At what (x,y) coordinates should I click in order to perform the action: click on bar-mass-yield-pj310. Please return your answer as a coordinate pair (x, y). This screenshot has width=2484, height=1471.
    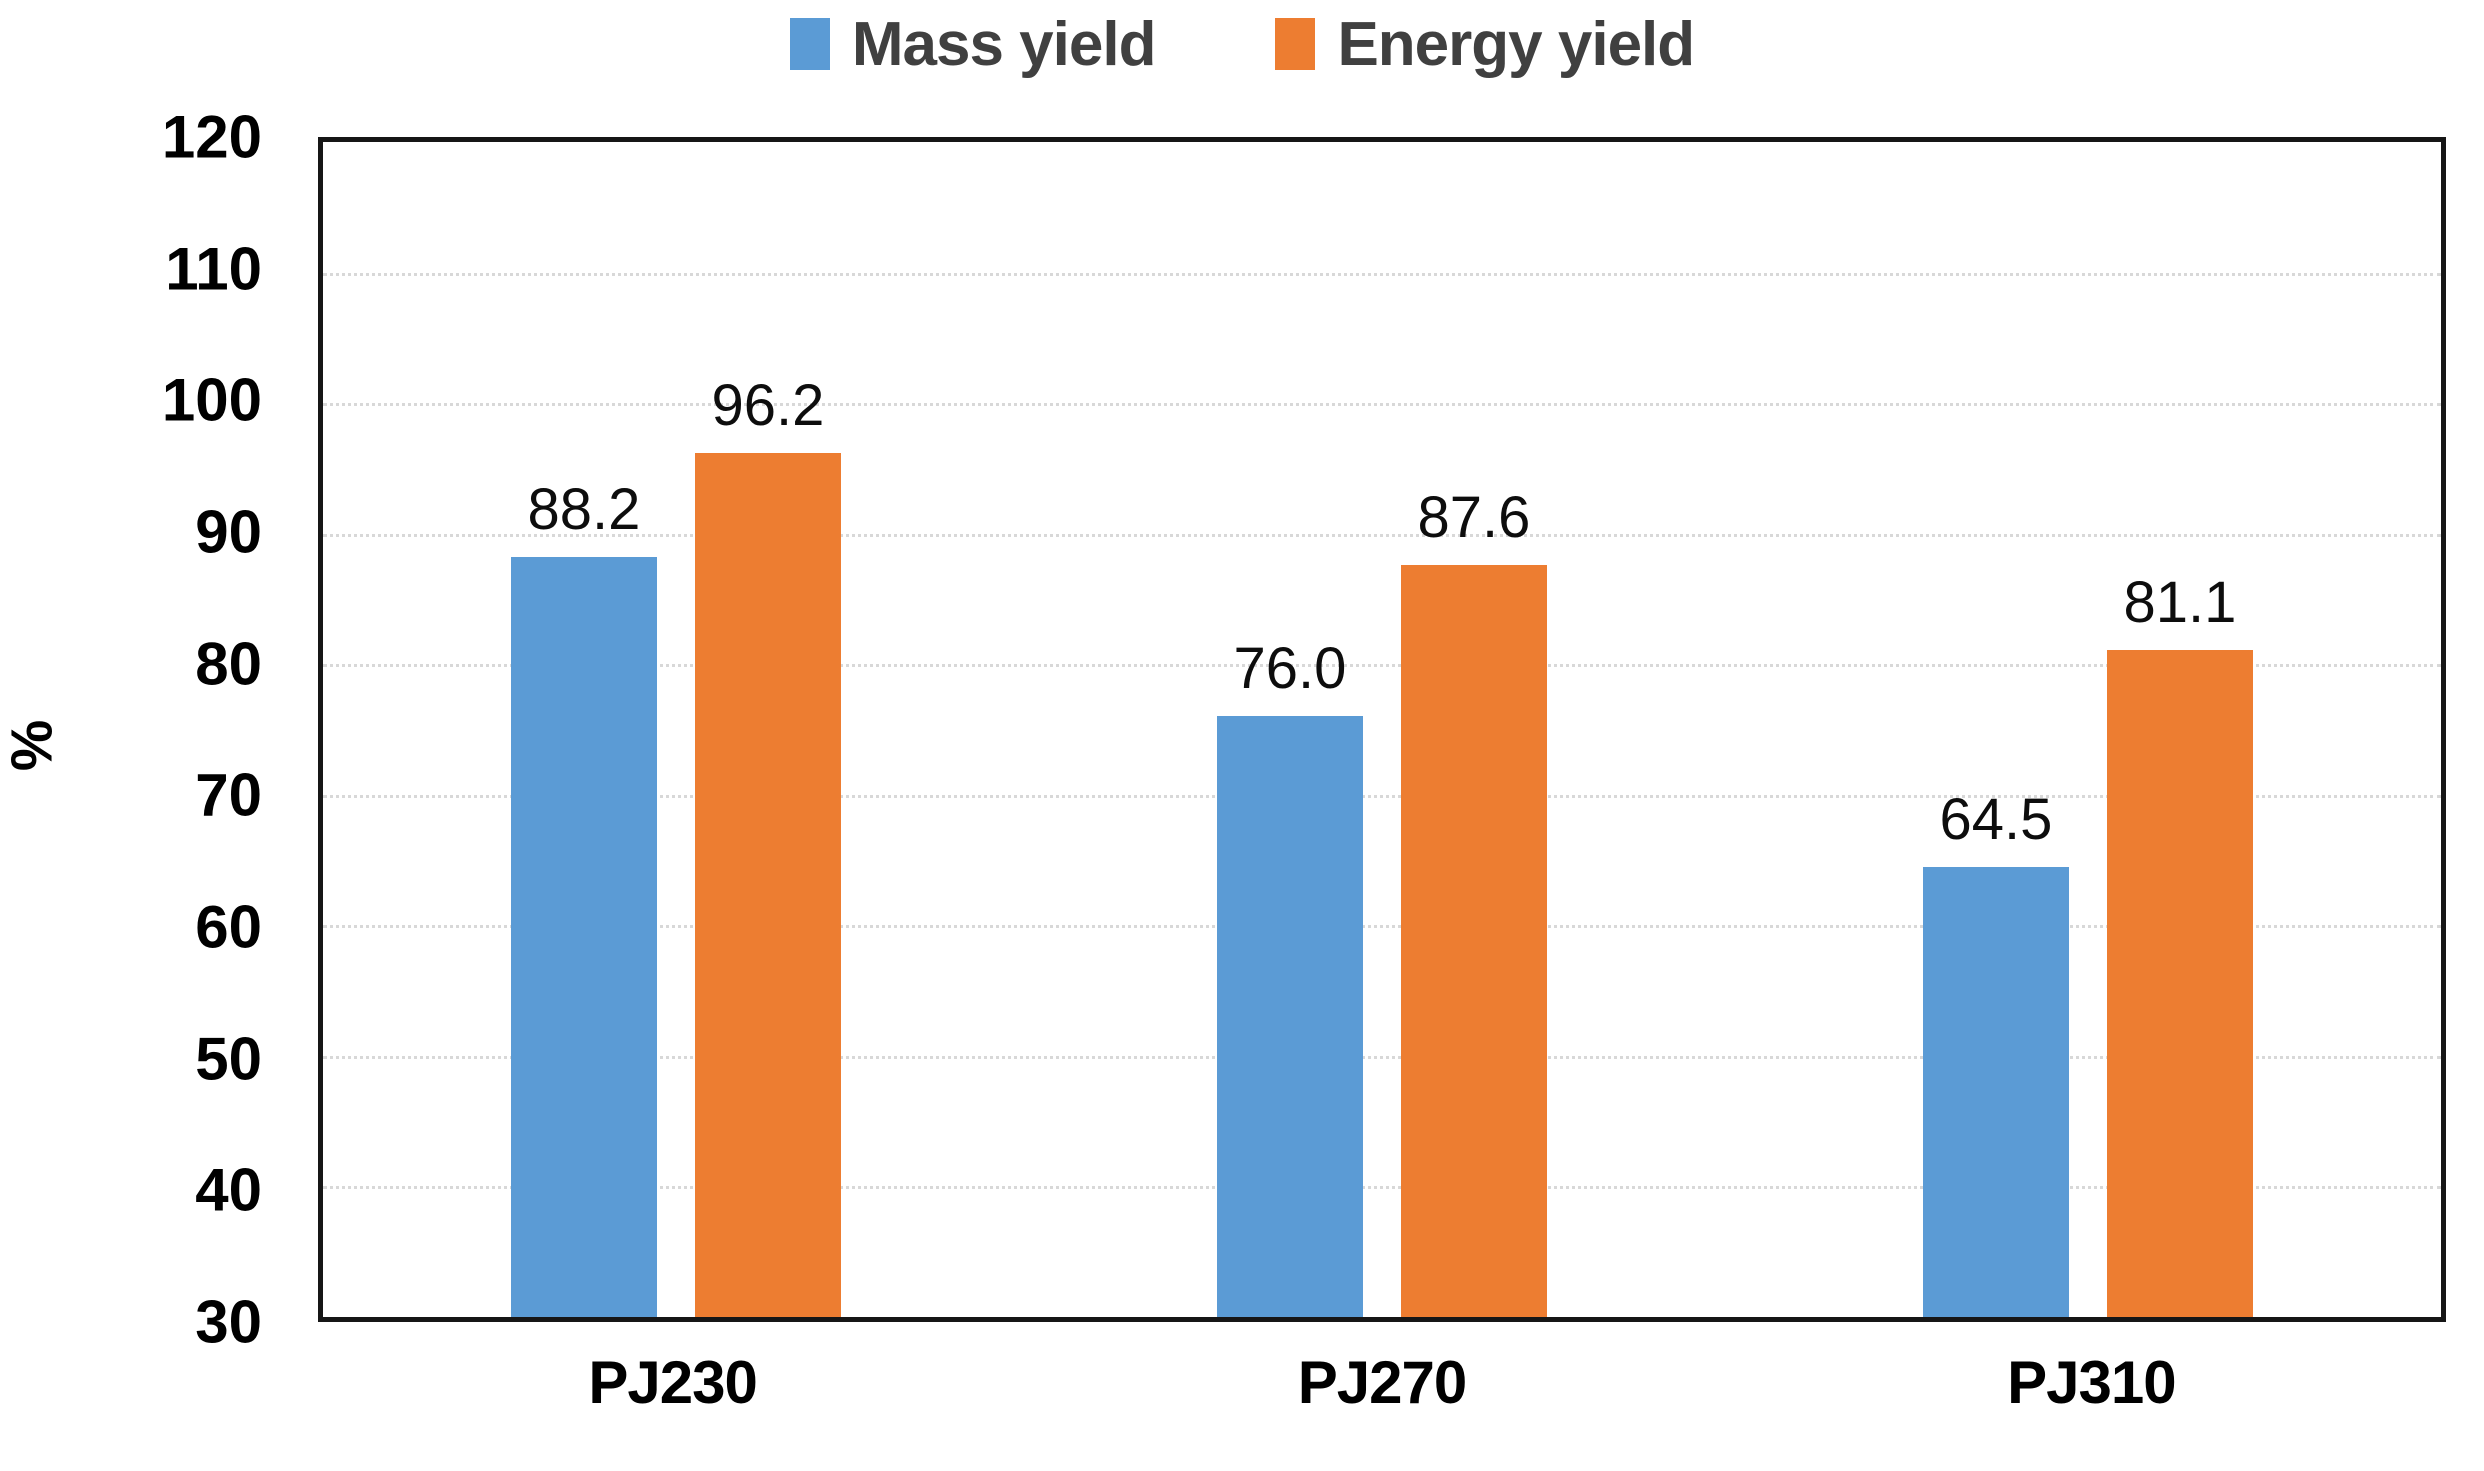
    Looking at the image, I should click on (1996, 1091).